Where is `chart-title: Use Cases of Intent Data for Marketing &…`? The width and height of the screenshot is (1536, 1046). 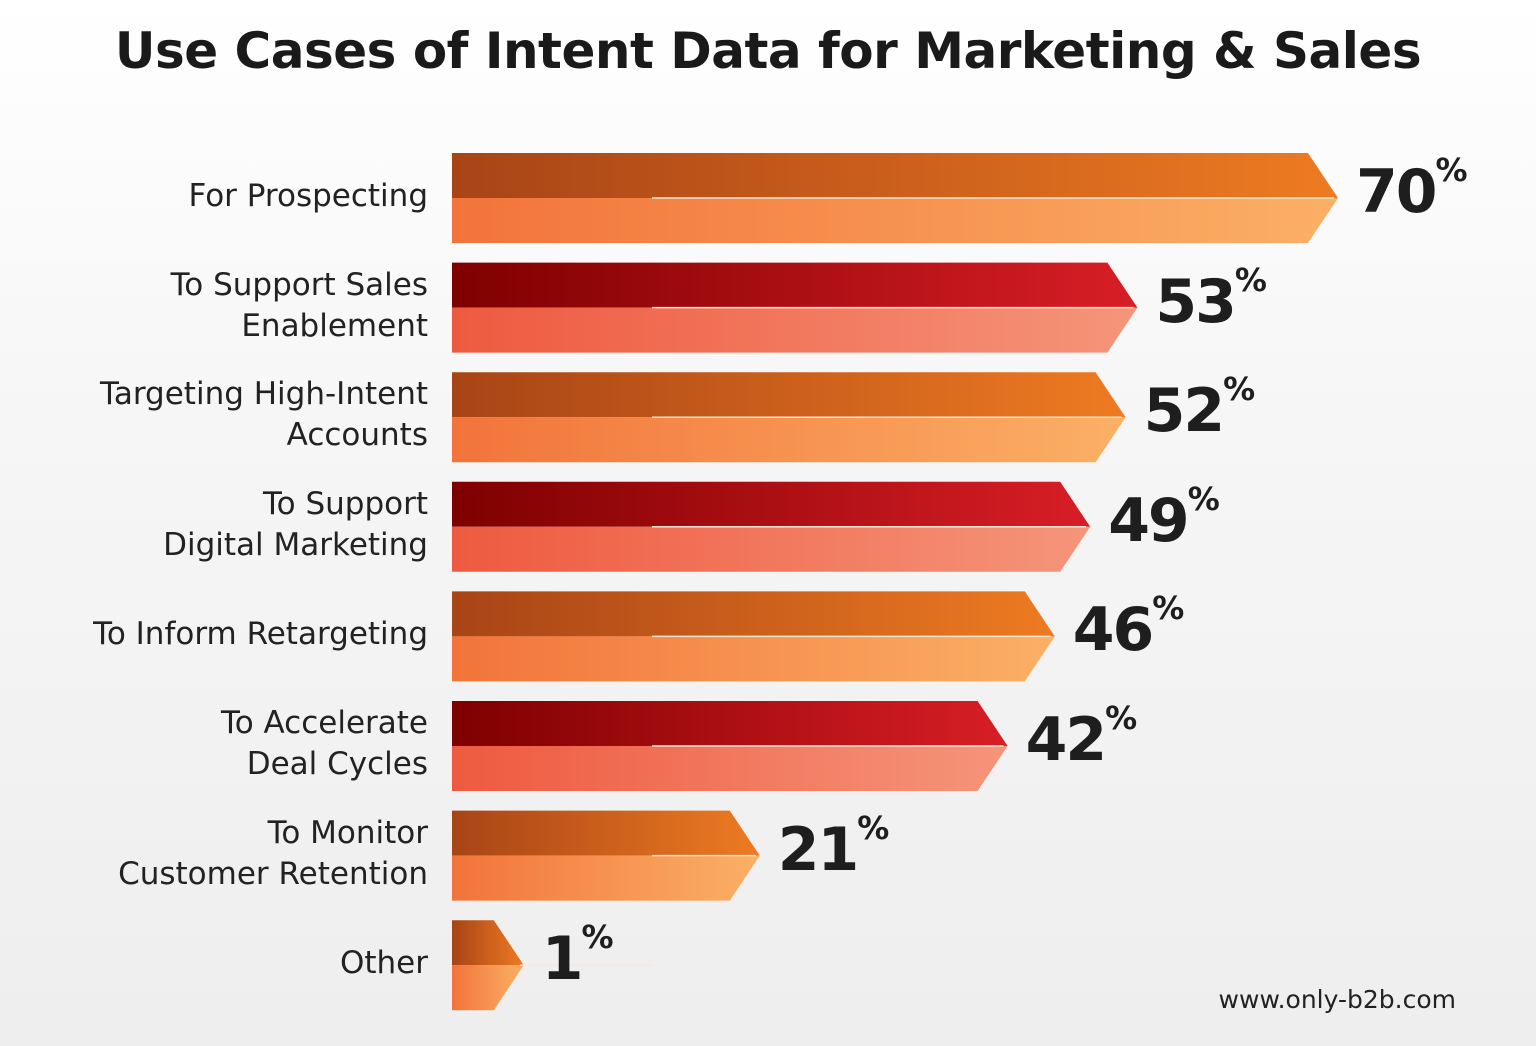
chart-title: Use Cases of Intent Data for Marketing &… is located at coordinates (768, 51).